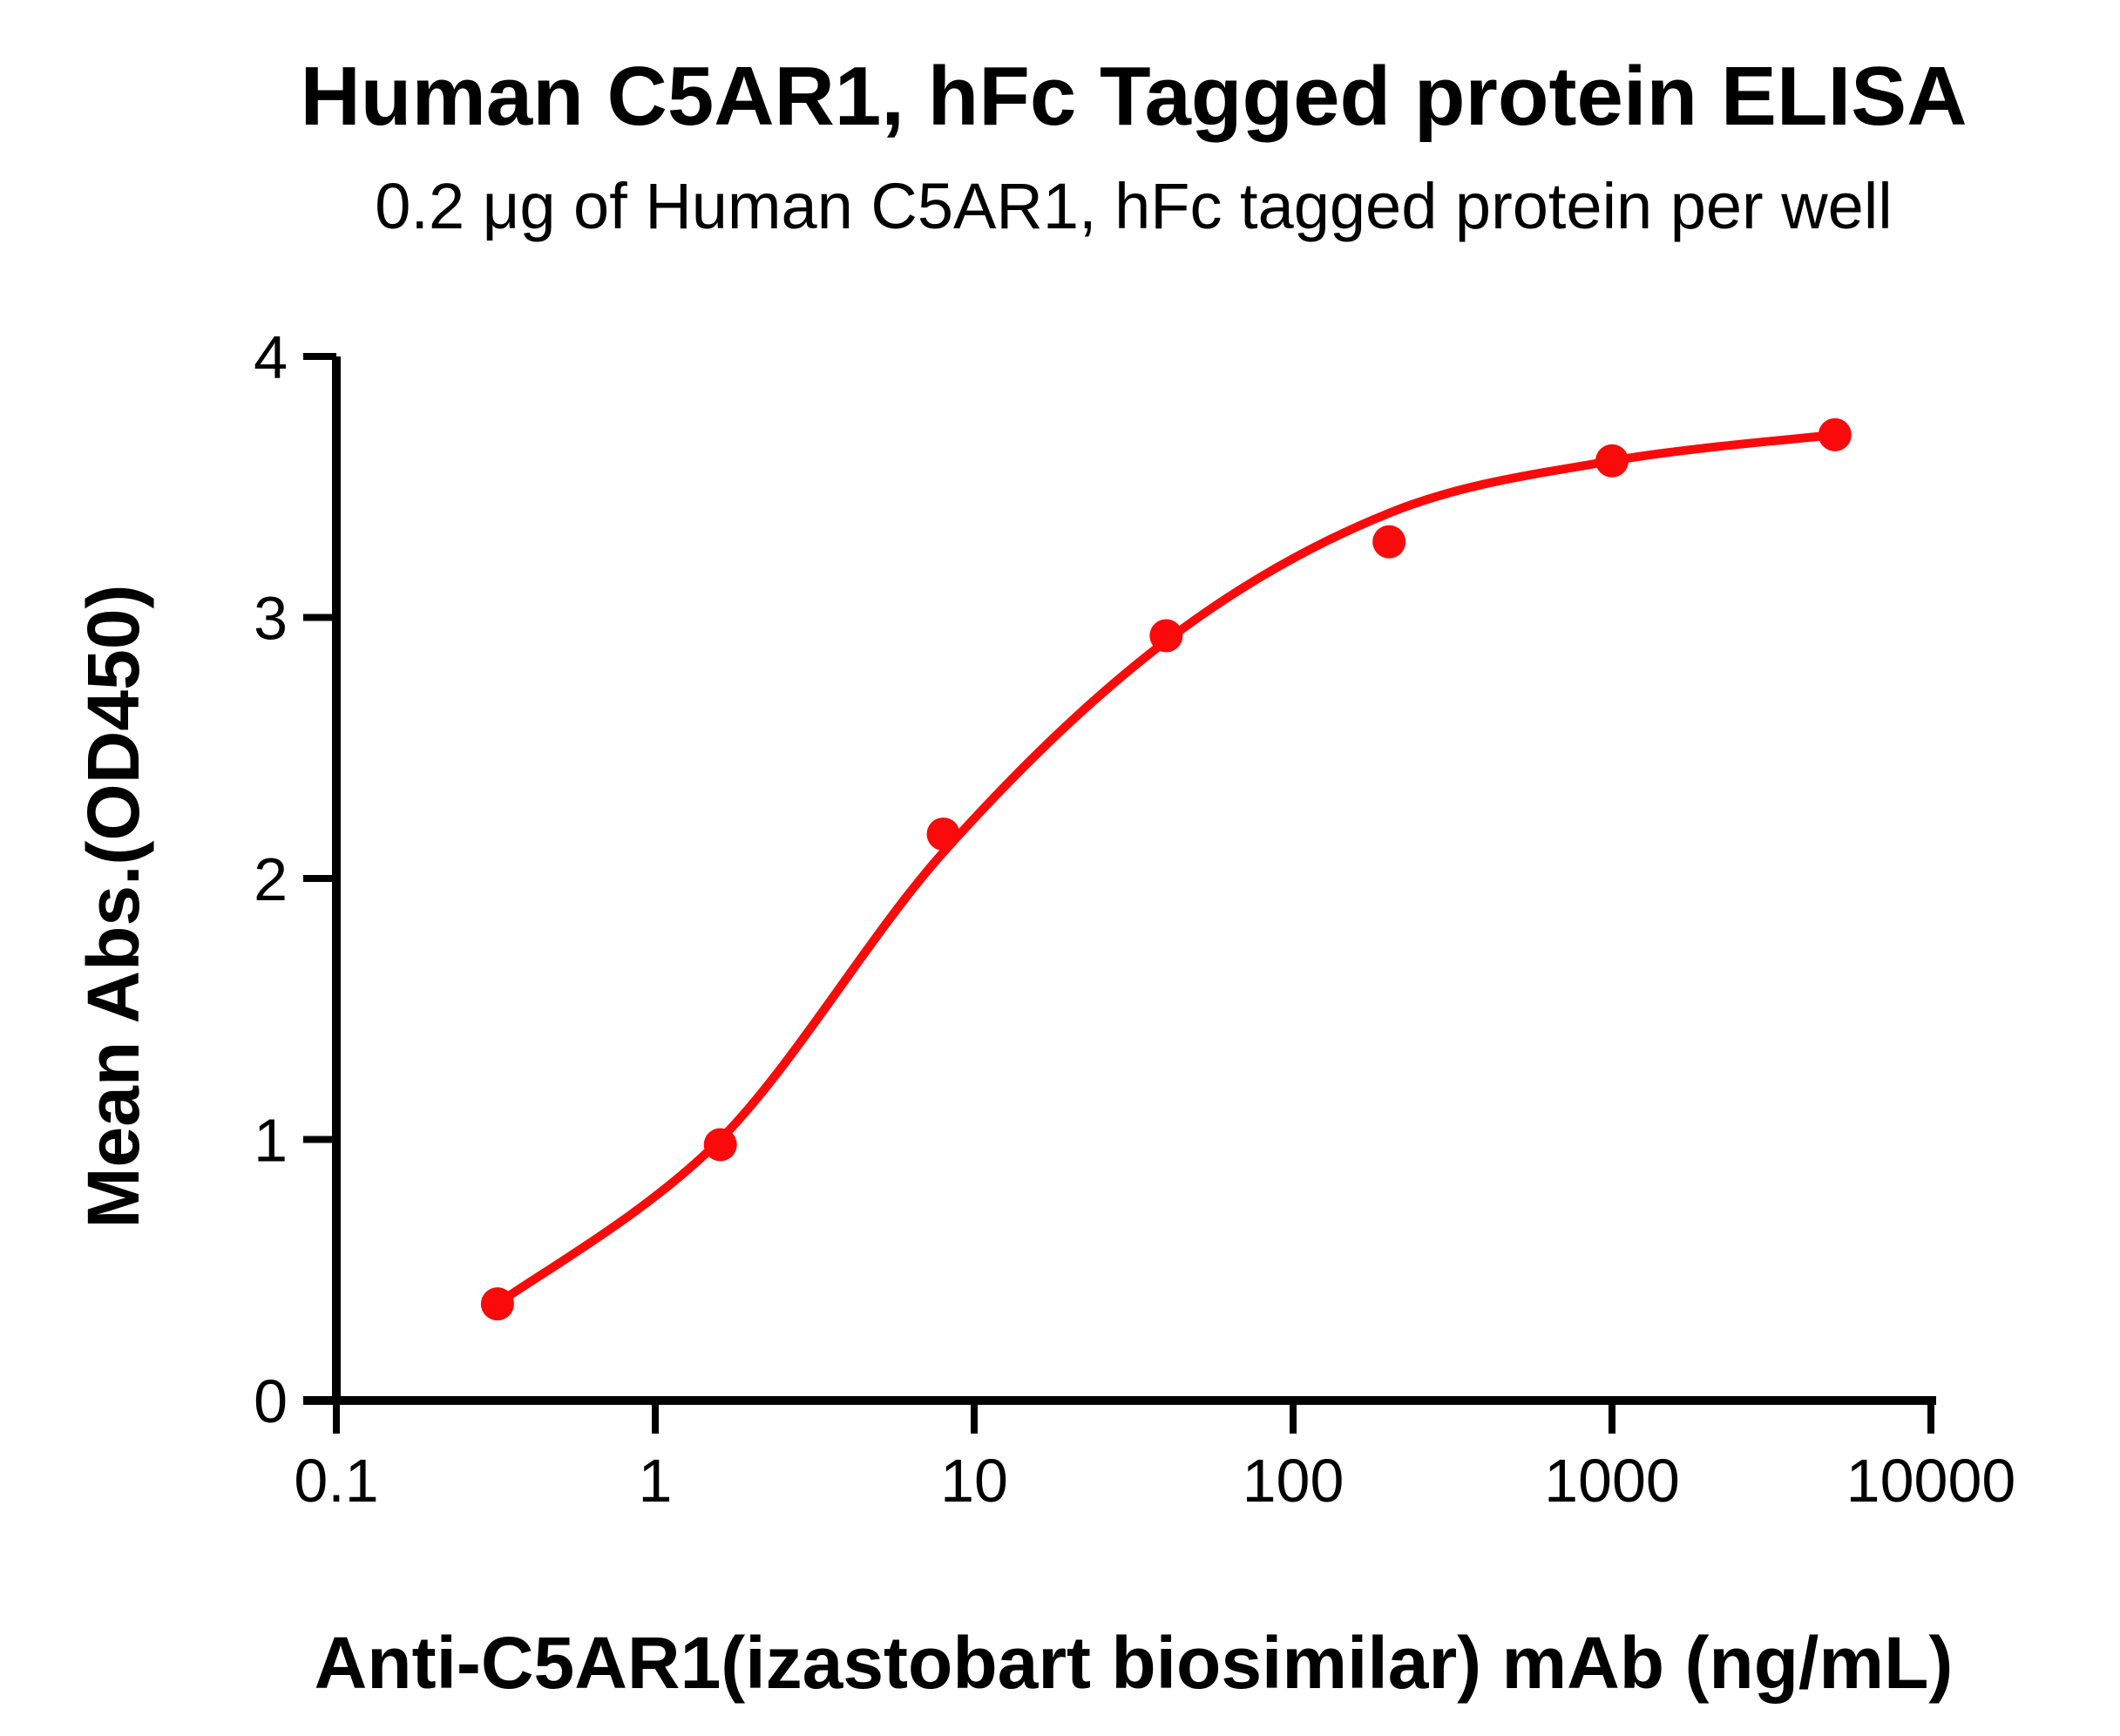 This screenshot has width=2120, height=1736. Describe the element at coordinates (1134, 96) in the screenshot. I see `chart-title: Human C5AR1, hFc Tagged protein ELISA` at that location.